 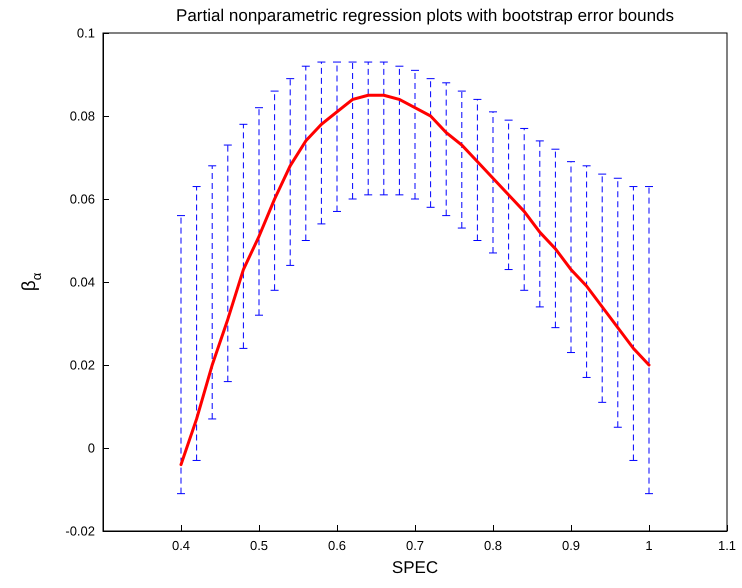 I want to click on y-tick-label: 0.08, so click(x=82, y=116).